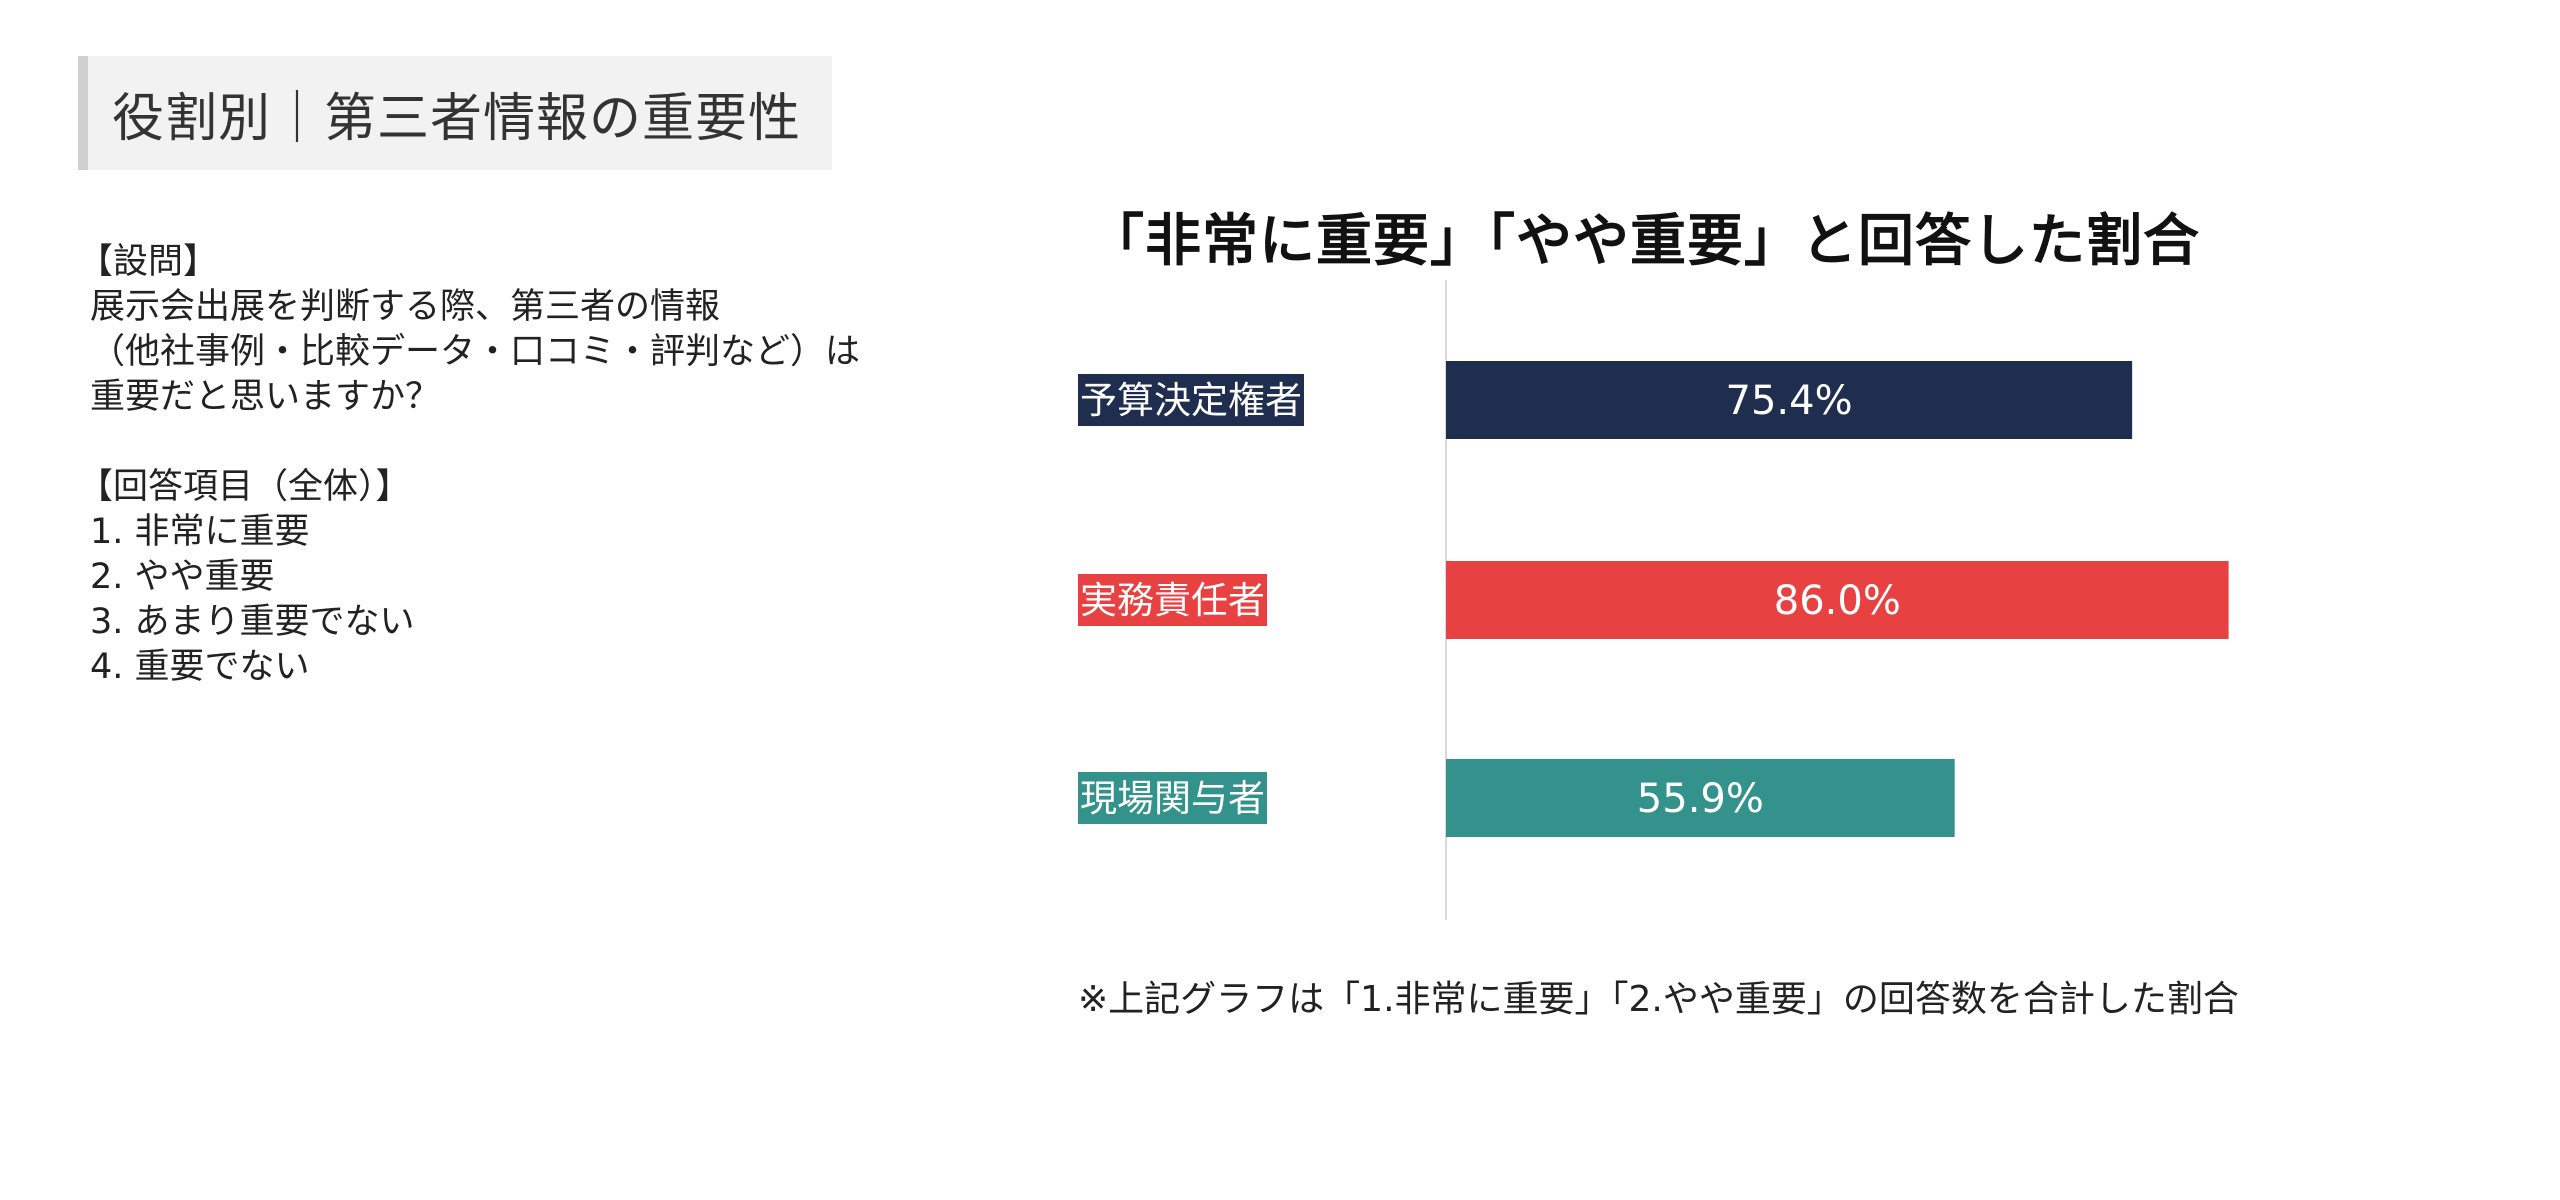 This screenshot has height=1200, width=2560. Describe the element at coordinates (200, 667) in the screenshot. I see `answer-item: 4. 重要でない` at that location.